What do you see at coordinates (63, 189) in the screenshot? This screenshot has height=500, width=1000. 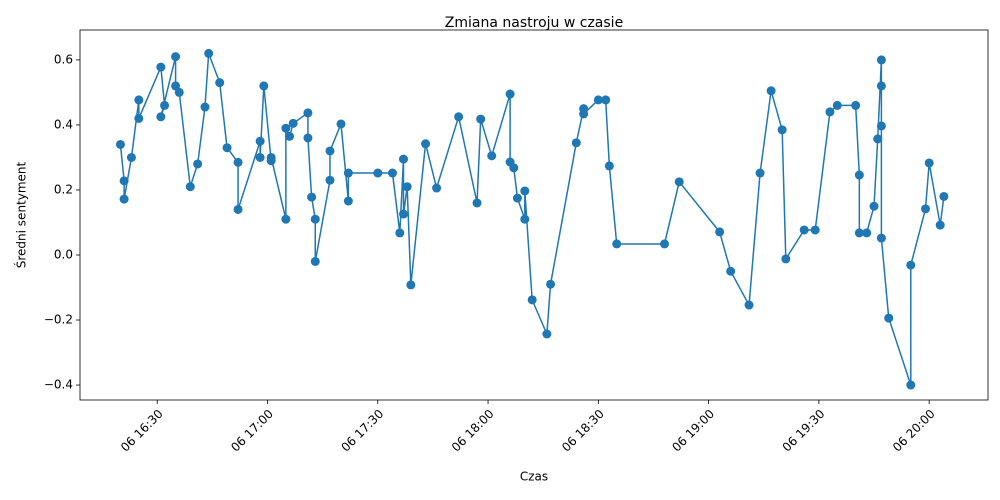 I see `y-tick-label: 0.2` at bounding box center [63, 189].